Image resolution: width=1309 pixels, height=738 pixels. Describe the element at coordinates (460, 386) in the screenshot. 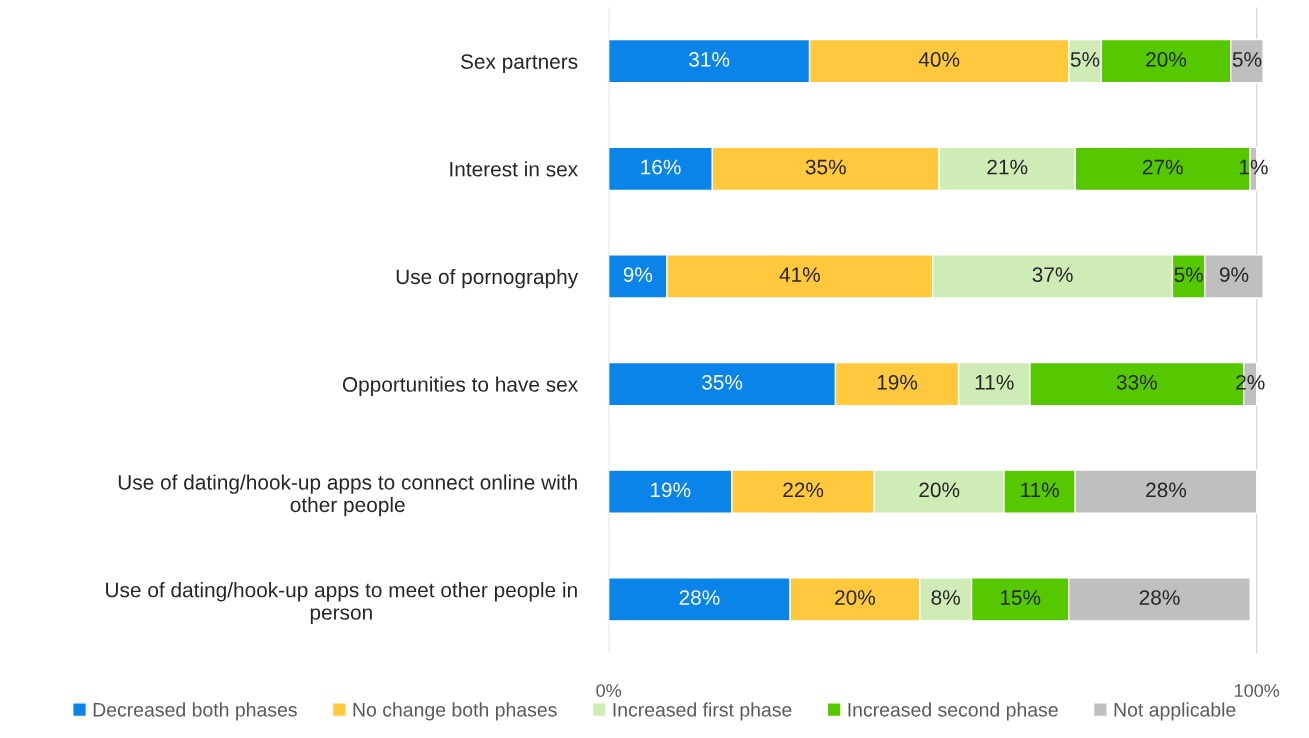

I see `y-tick-label: Opportunities to have sex` at that location.